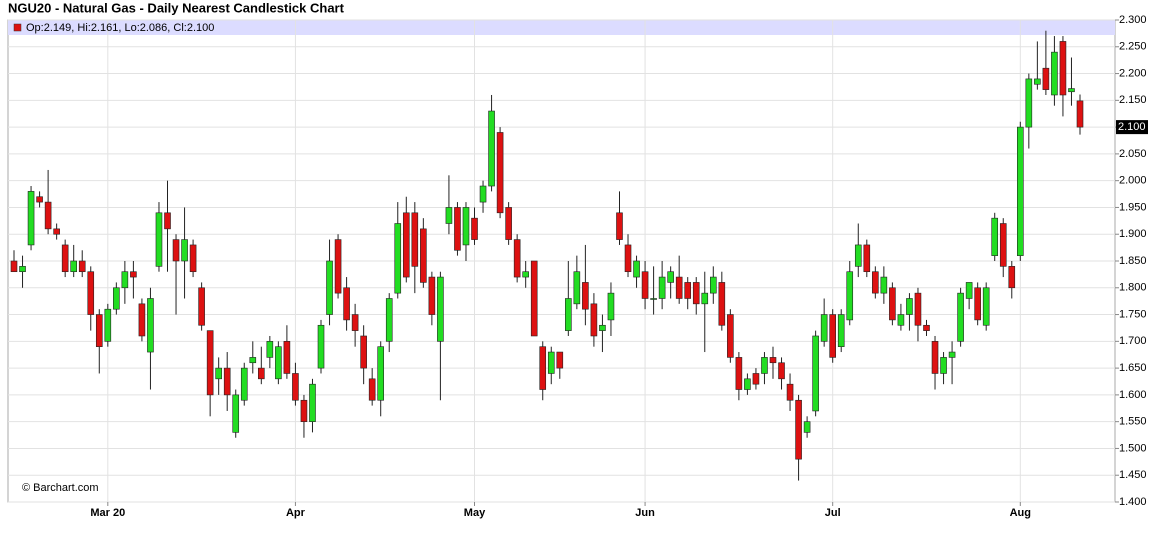 This screenshot has width=1156, height=542. Describe the element at coordinates (1133, 100) in the screenshot. I see `y-tick-label: 2.150` at that location.